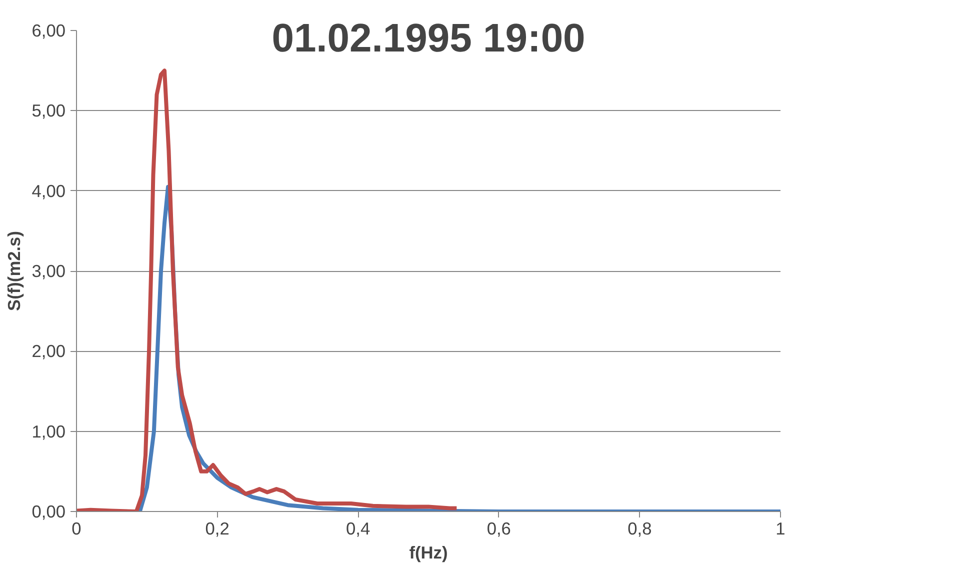  I want to click on x-tick-label: 1, so click(781, 528).